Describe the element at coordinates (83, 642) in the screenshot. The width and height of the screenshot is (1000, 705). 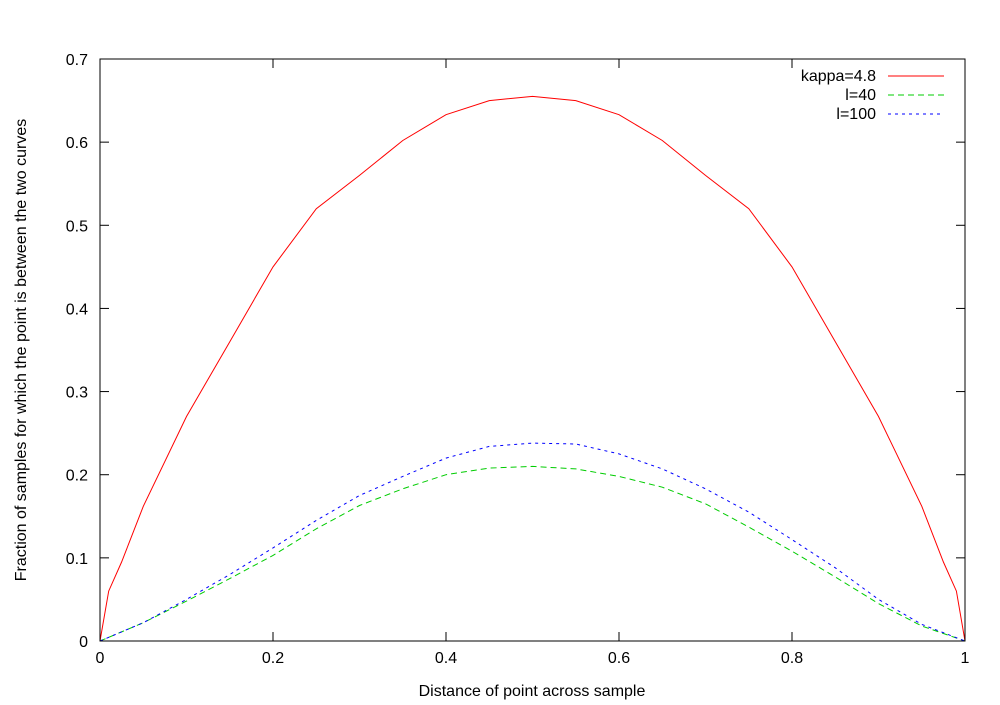
I see `y-tick-label: 0` at that location.